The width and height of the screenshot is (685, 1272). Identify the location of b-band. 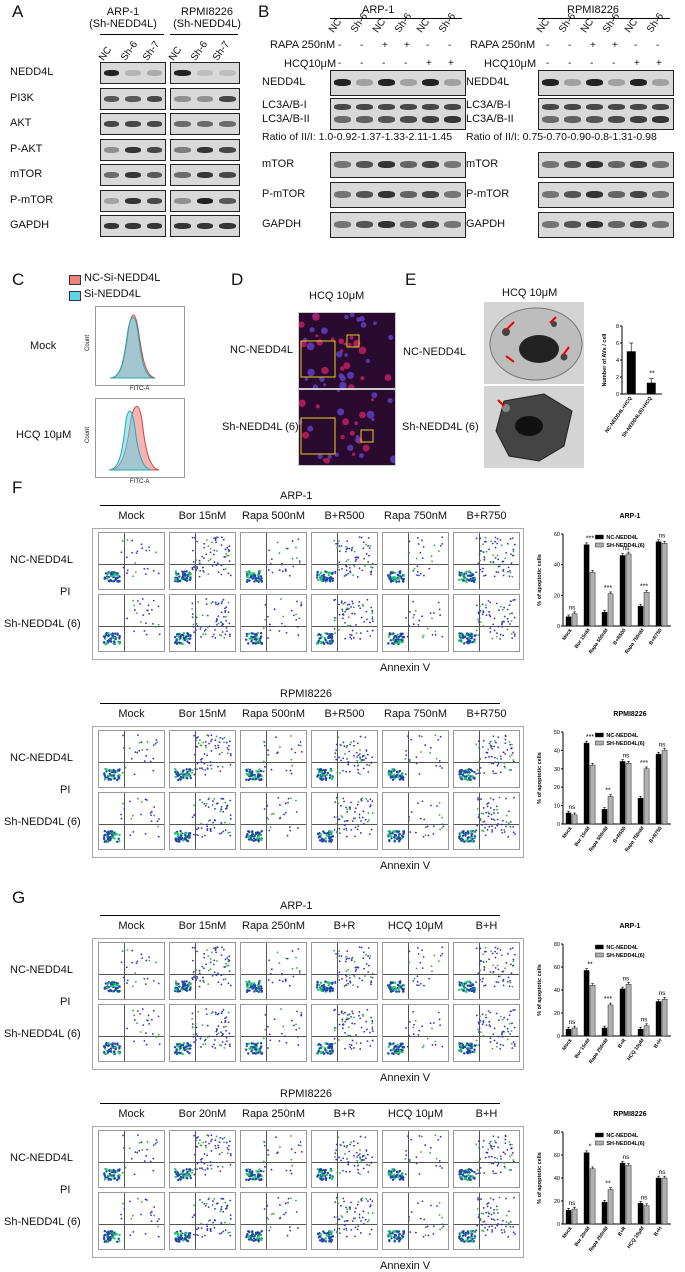
(408, 164).